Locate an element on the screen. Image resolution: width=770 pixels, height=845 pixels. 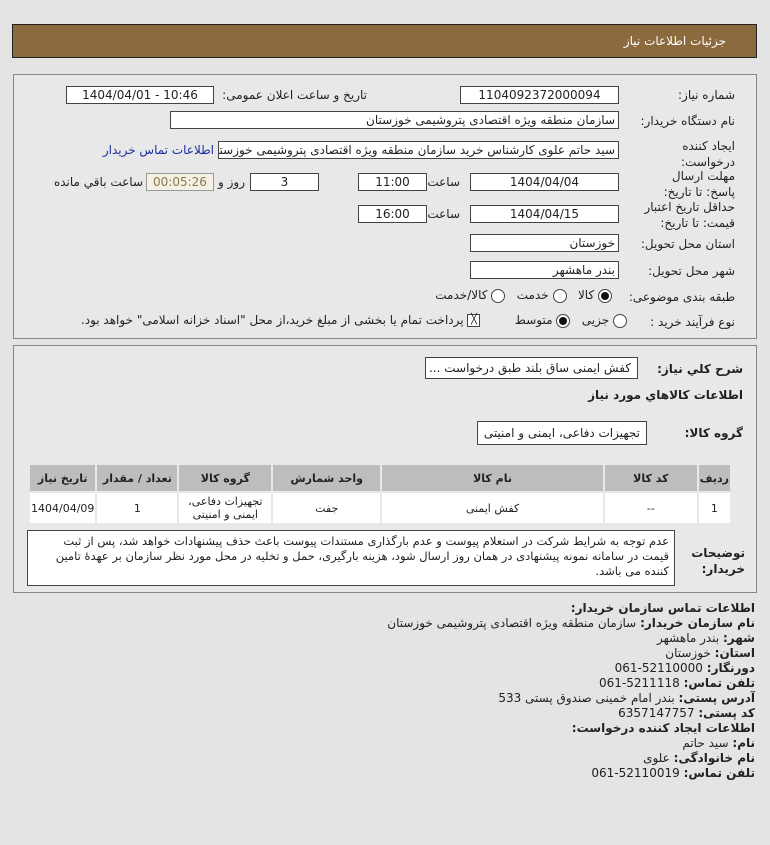
address-label: آدرس پستی: is located at coordinates (716, 698).